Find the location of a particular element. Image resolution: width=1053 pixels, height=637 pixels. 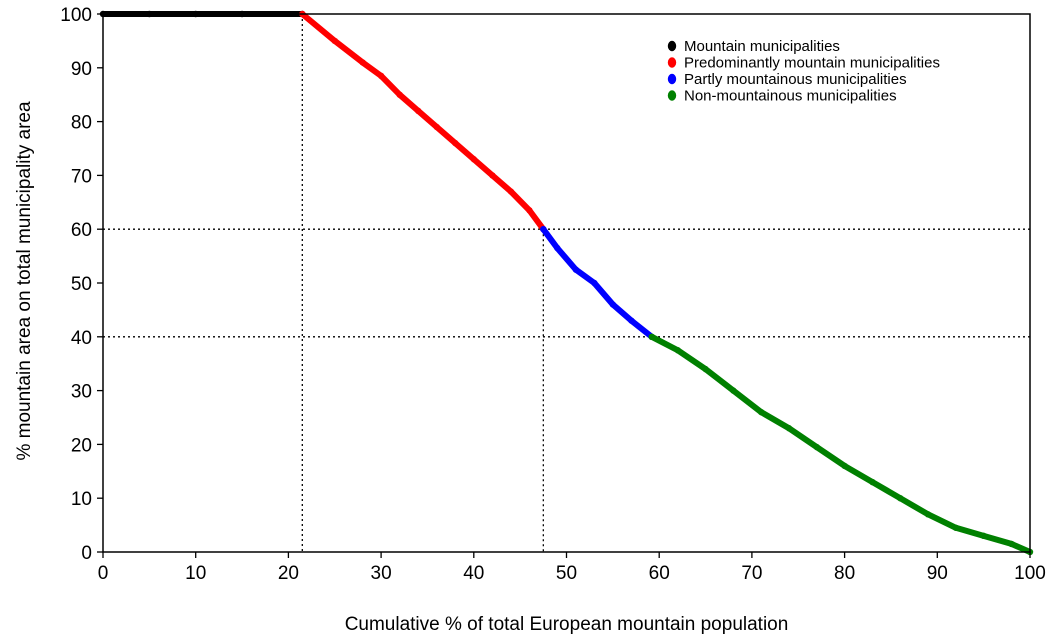

x-tick-label: 90 is located at coordinates (937, 573).